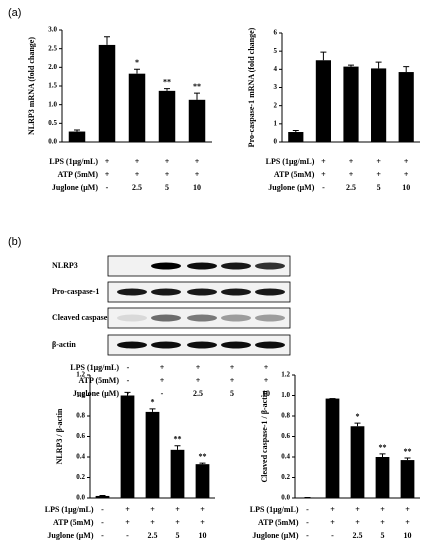 The height and width of the screenshot is (550, 424). Describe the element at coordinates (264, 436) in the screenshot. I see `y-axis-title: Cleaved caspase-1 / β-actin` at that location.